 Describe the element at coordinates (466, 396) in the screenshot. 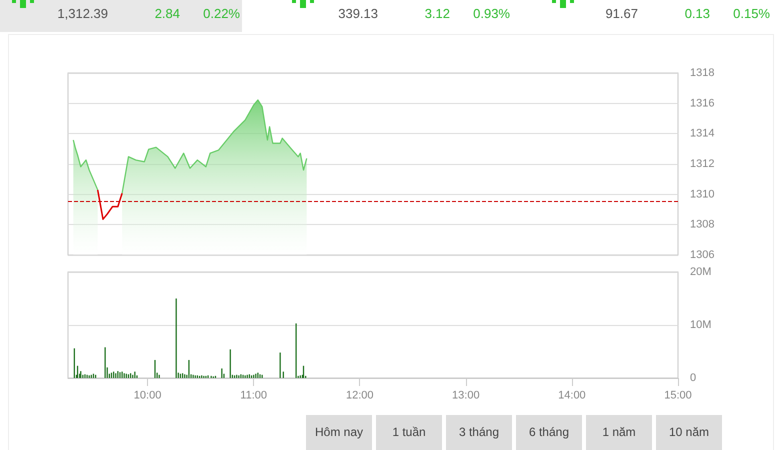

I see `x-tick-label: 13:00` at that location.